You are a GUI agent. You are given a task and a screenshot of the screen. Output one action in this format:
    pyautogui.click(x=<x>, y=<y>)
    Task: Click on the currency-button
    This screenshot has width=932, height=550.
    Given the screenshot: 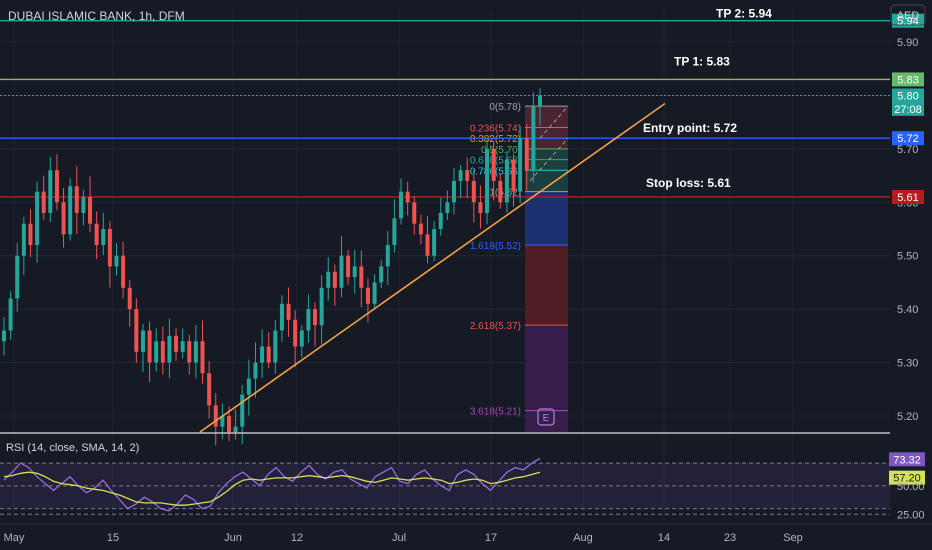 What is the action you would take?
    pyautogui.click(x=908, y=15)
    